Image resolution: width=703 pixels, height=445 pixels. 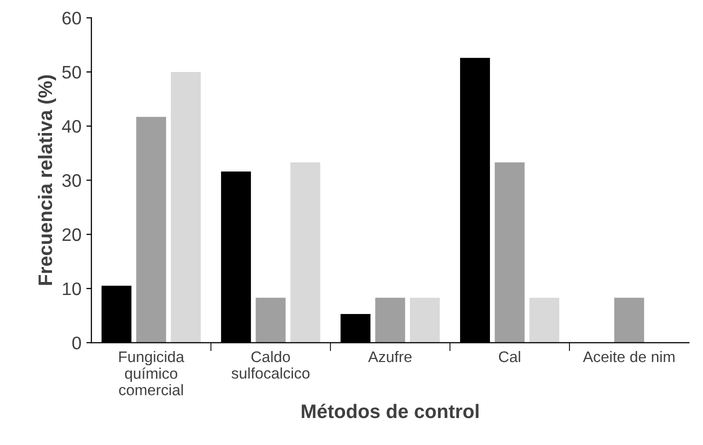 I want to click on x-axis-title: Métodos de control, so click(x=390, y=411).